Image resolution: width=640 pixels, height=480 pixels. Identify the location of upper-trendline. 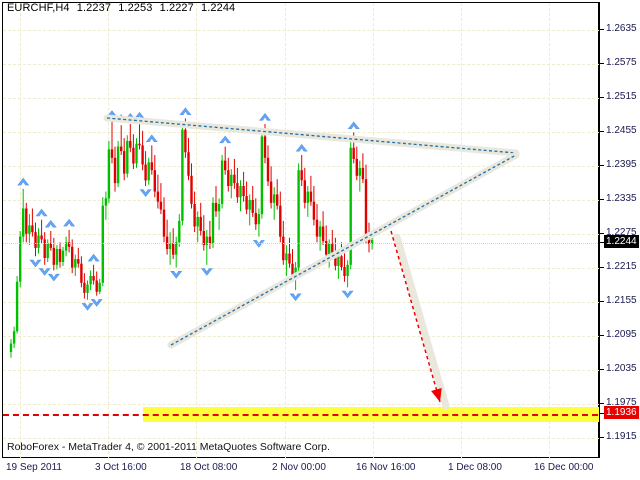
(311, 135).